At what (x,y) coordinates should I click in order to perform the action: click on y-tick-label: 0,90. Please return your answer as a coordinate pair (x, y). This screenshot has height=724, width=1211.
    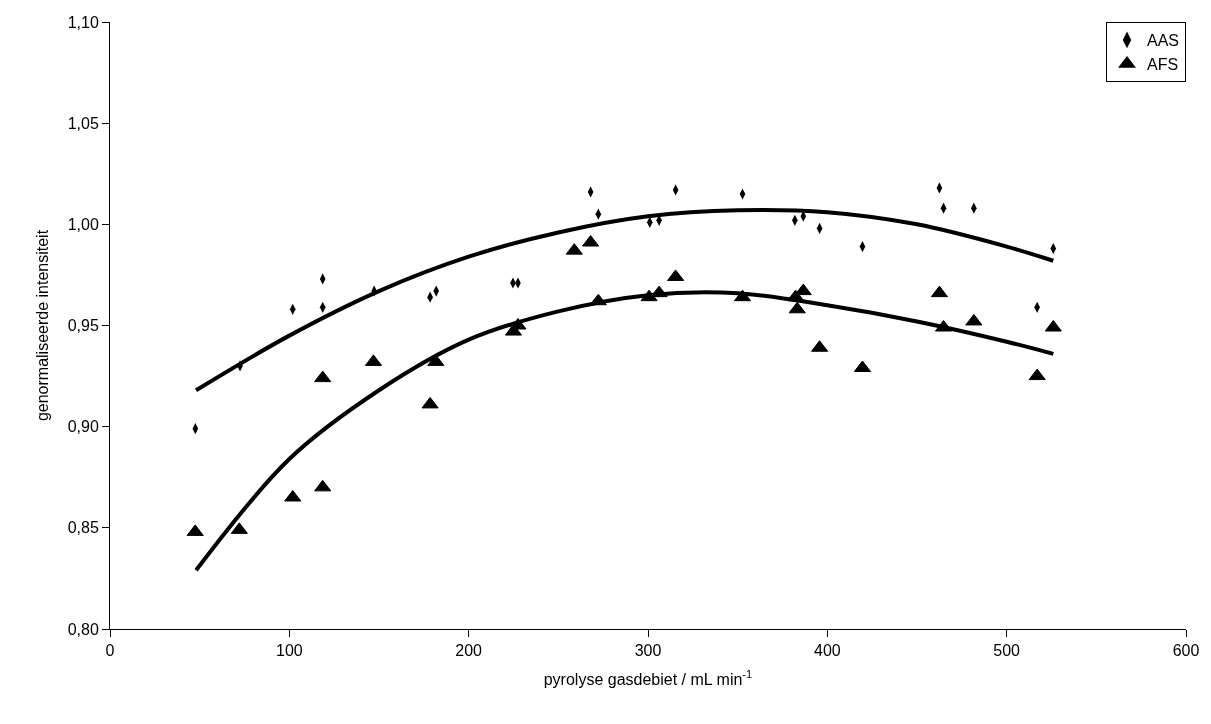
    Looking at the image, I should click on (83, 427).